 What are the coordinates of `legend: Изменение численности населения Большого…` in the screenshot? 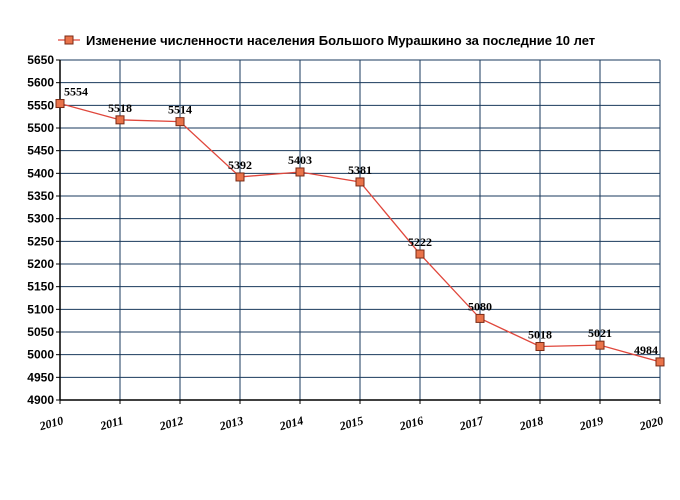 It's located at (326, 40).